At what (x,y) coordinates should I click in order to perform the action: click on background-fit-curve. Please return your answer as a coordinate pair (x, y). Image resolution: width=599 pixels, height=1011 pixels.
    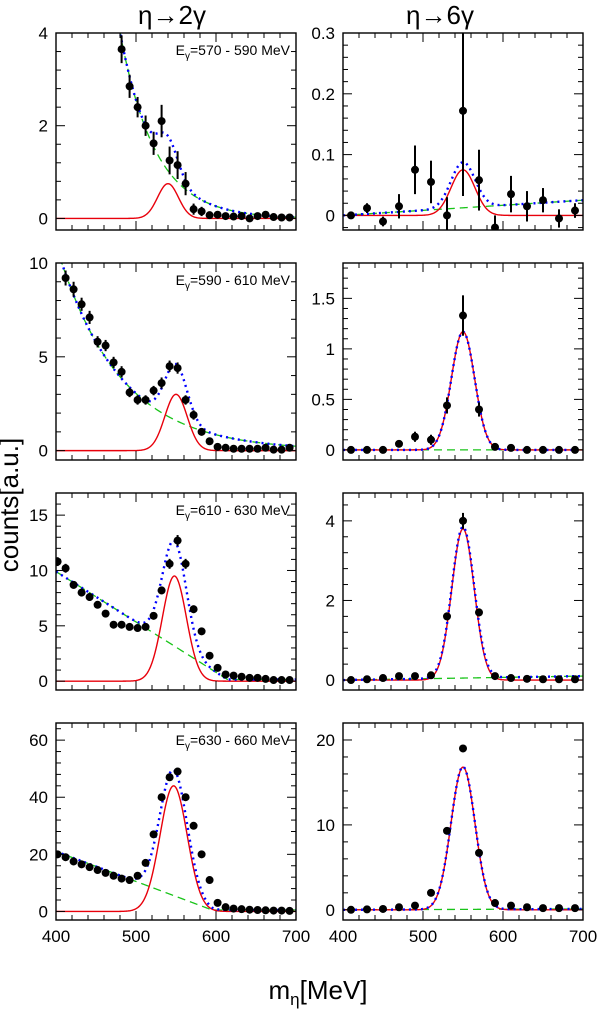
    Looking at the image, I should click on (176, 626).